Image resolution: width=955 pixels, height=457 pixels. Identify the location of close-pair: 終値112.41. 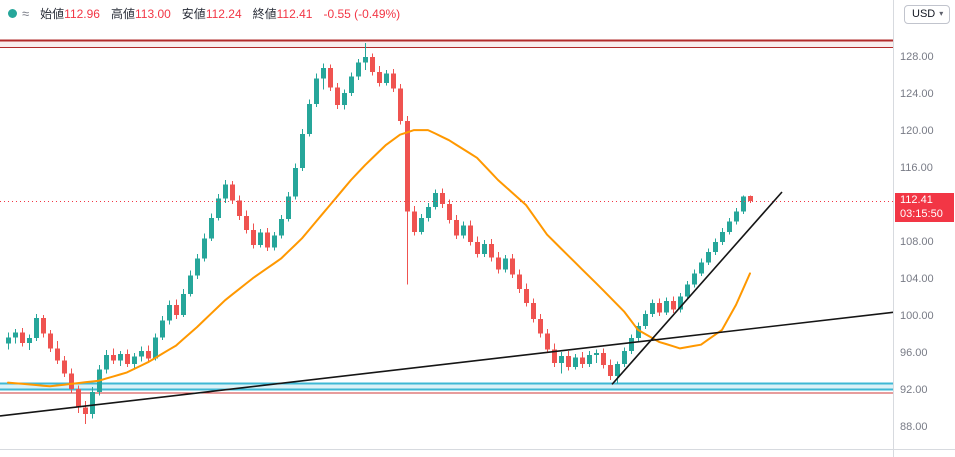
(283, 13).